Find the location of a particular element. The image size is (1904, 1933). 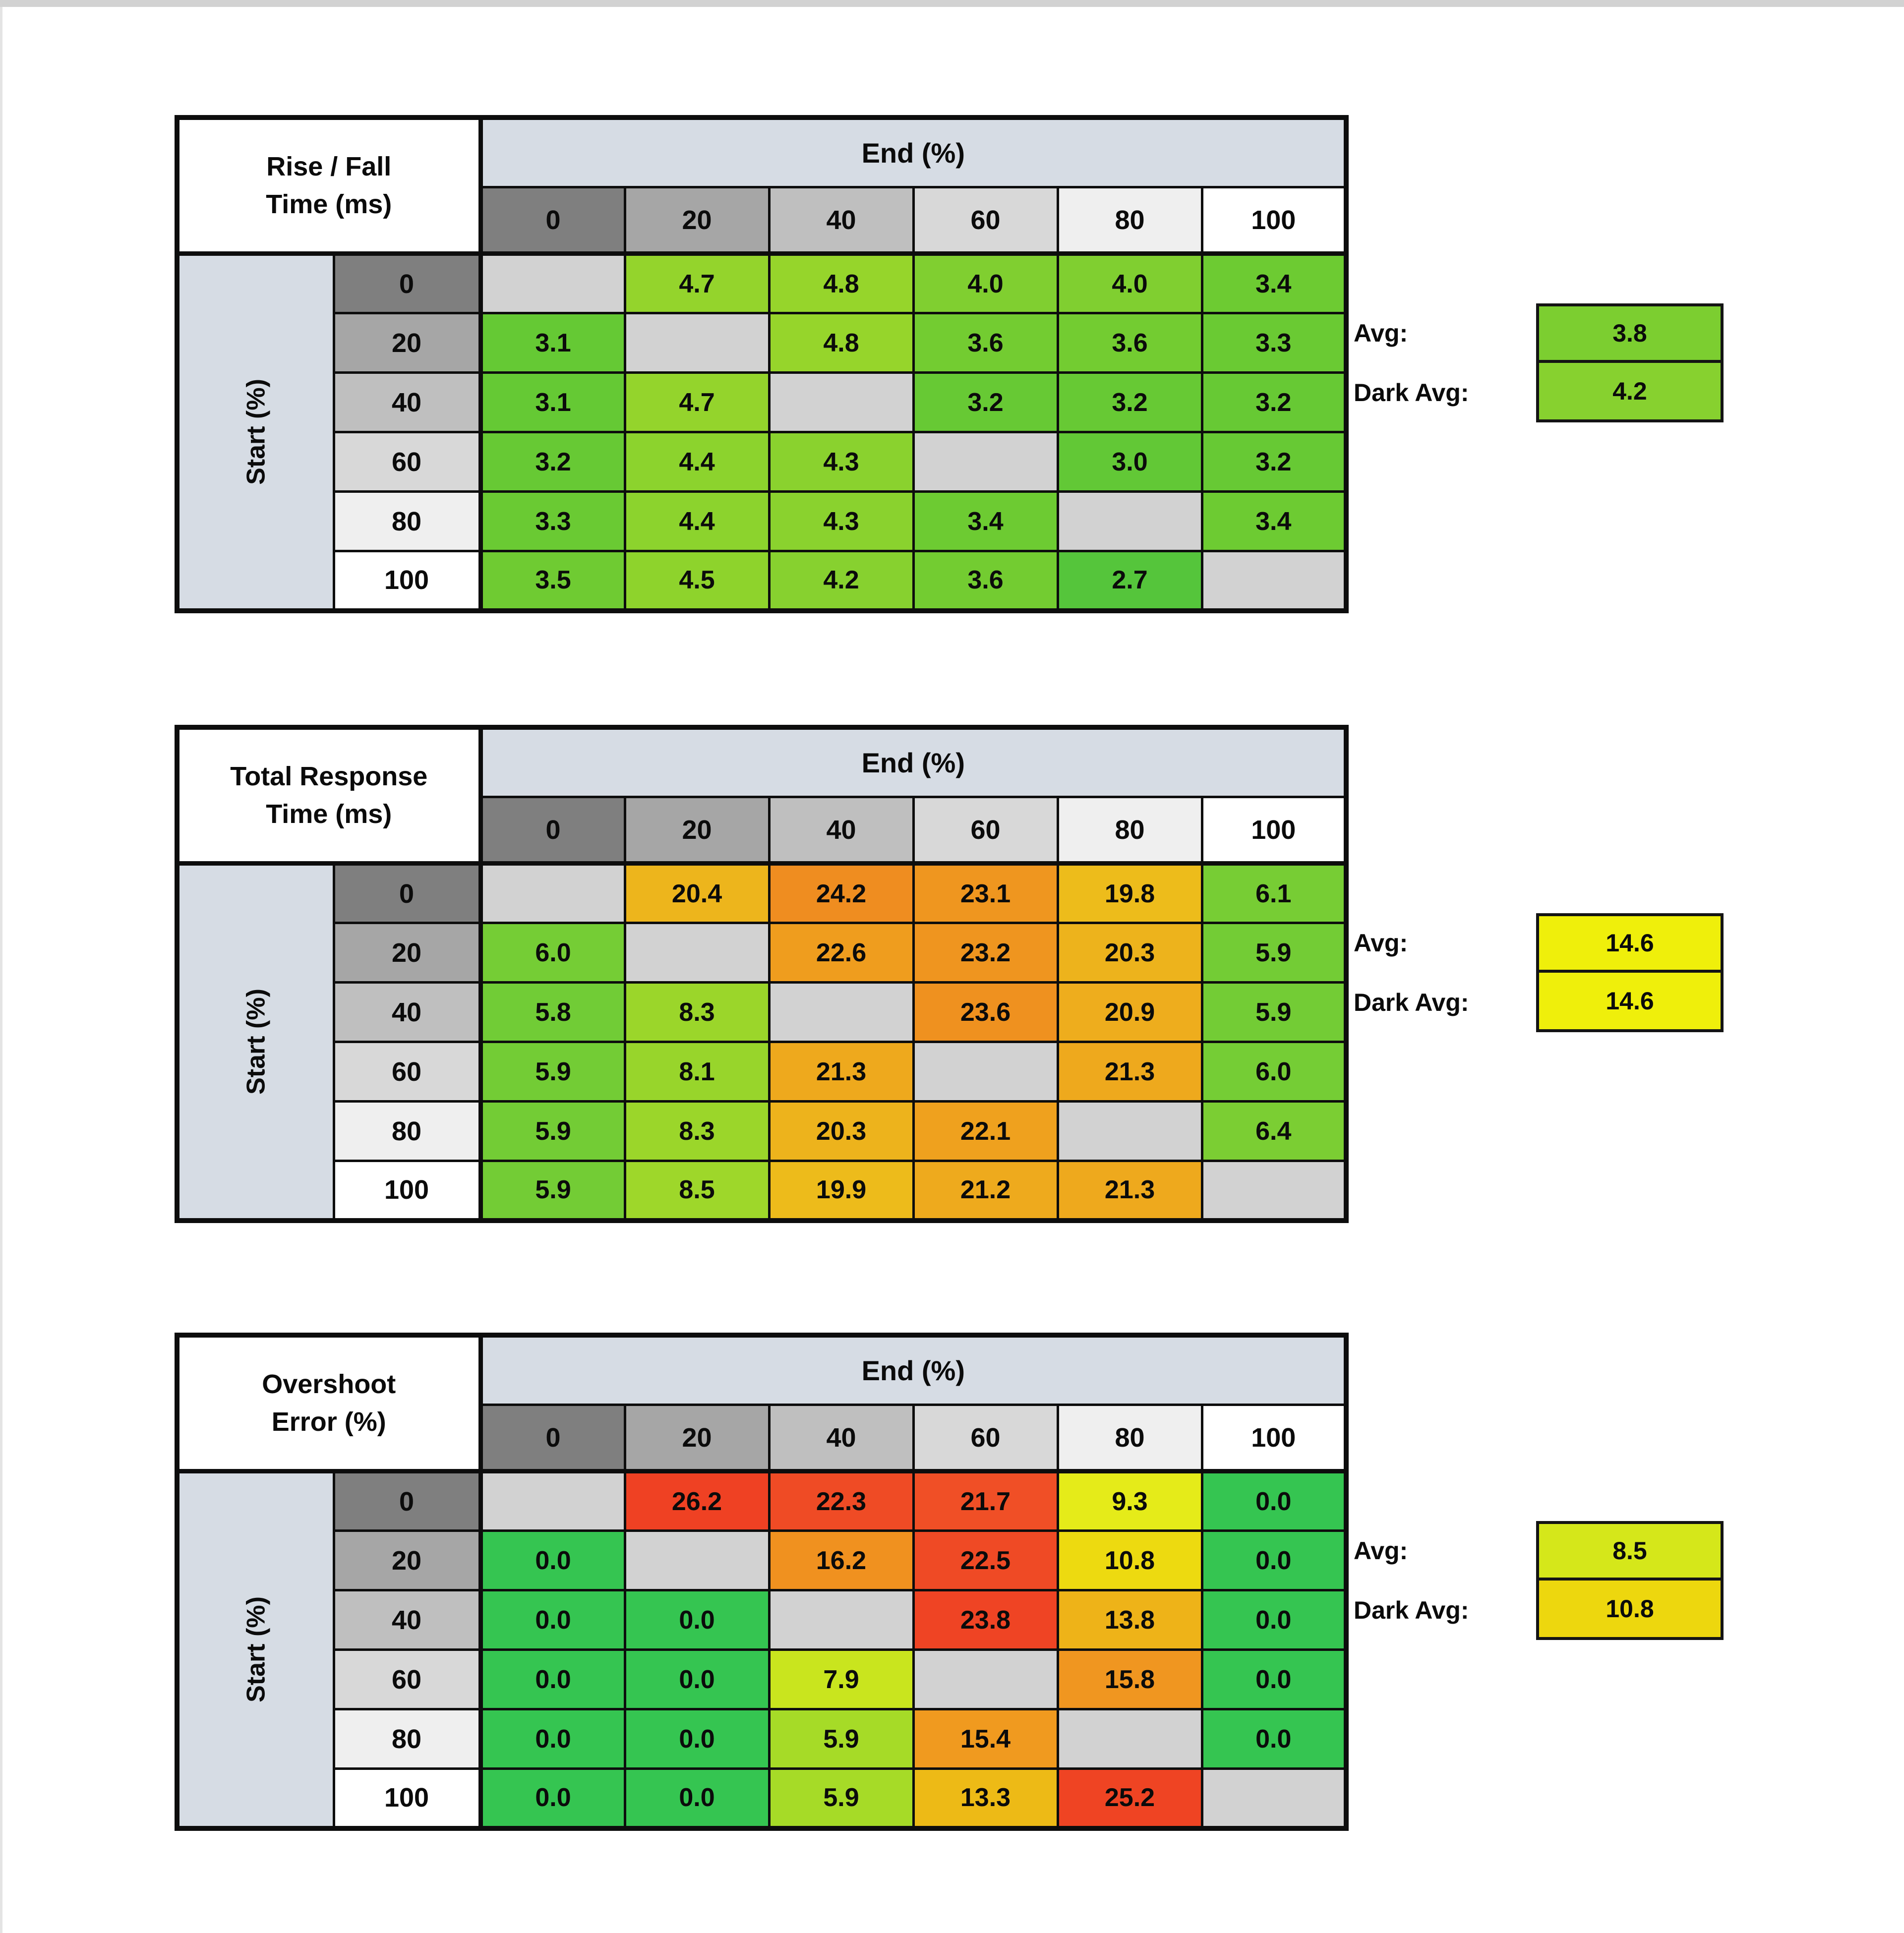

avg-row: Avg: 14.6 is located at coordinates (1547, 943).